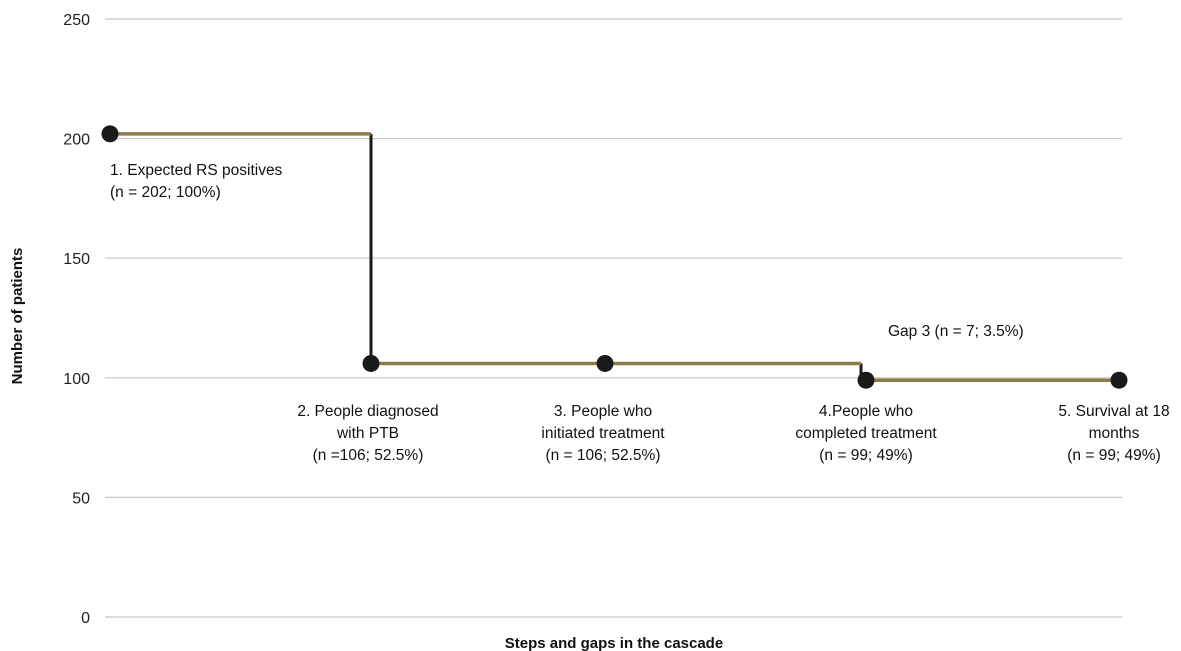 This screenshot has width=1181, height=651. I want to click on gap-annotation-1: Gap 3 (n = 7; 3.5%), so click(956, 331).